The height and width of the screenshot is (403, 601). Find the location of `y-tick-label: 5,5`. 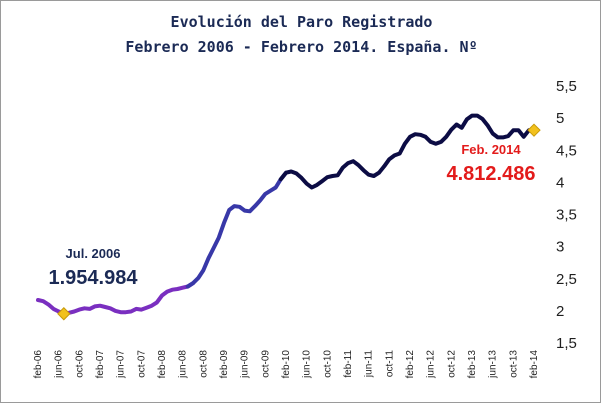

y-tick-label: 5,5 is located at coordinates (566, 86).